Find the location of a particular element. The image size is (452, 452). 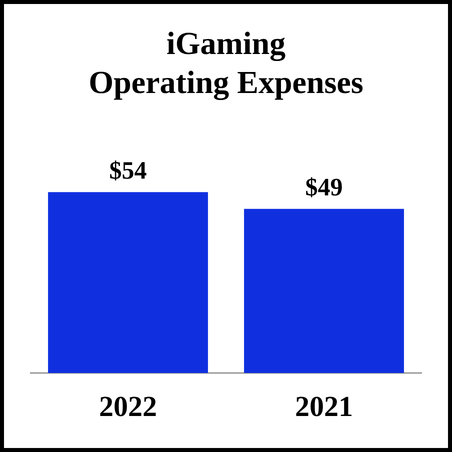

x-tick-label: 2022 is located at coordinates (128, 406).